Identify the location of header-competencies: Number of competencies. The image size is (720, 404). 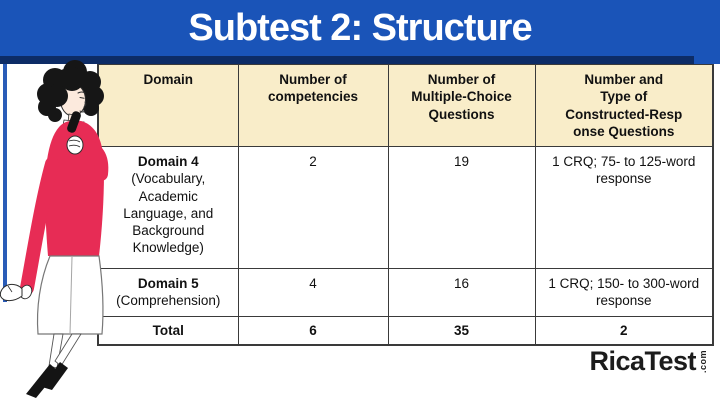
(313, 105).